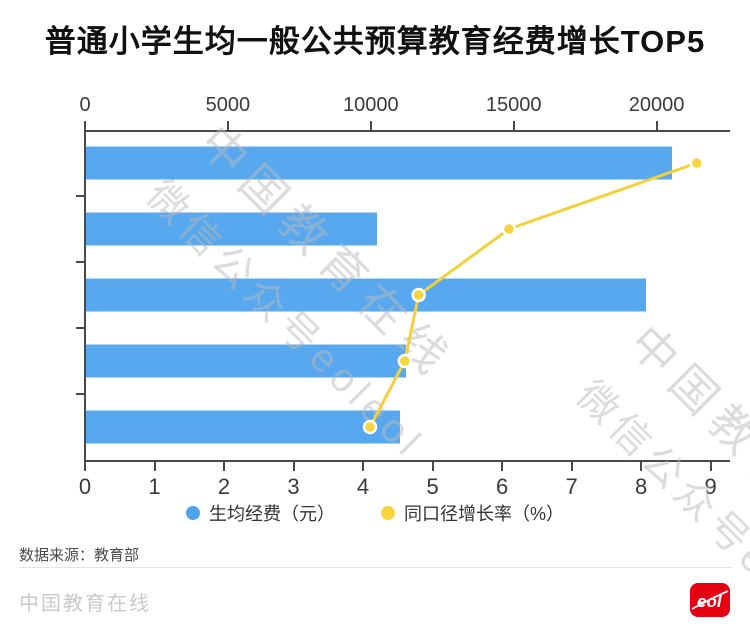 This screenshot has width=750, height=638. I want to click on bottom-axis-tick-label: 9, so click(710, 486).